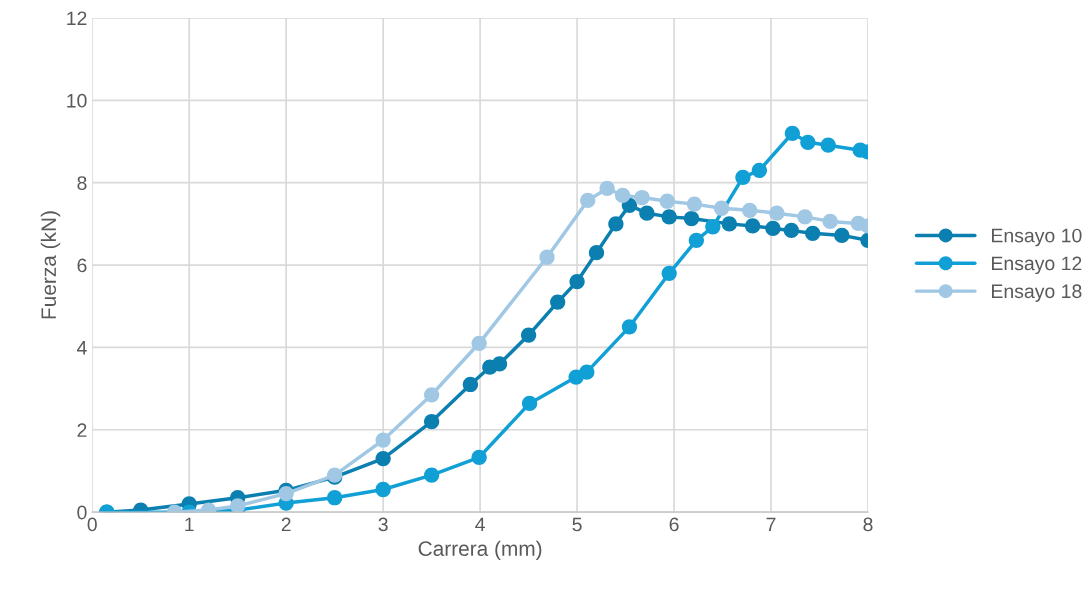 This screenshot has height=599, width=1085. I want to click on legend-label: Ensayo 10, so click(1037, 237).